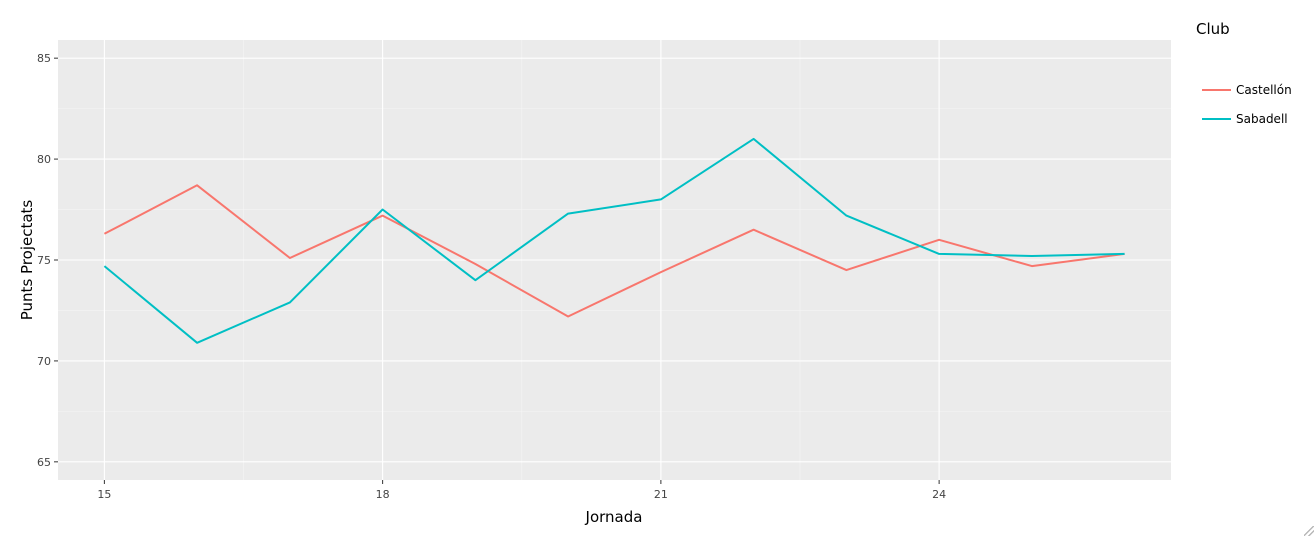 This screenshot has width=1316, height=538. Describe the element at coordinates (1309, 531) in the screenshot. I see `resize-grip-icon` at that location.